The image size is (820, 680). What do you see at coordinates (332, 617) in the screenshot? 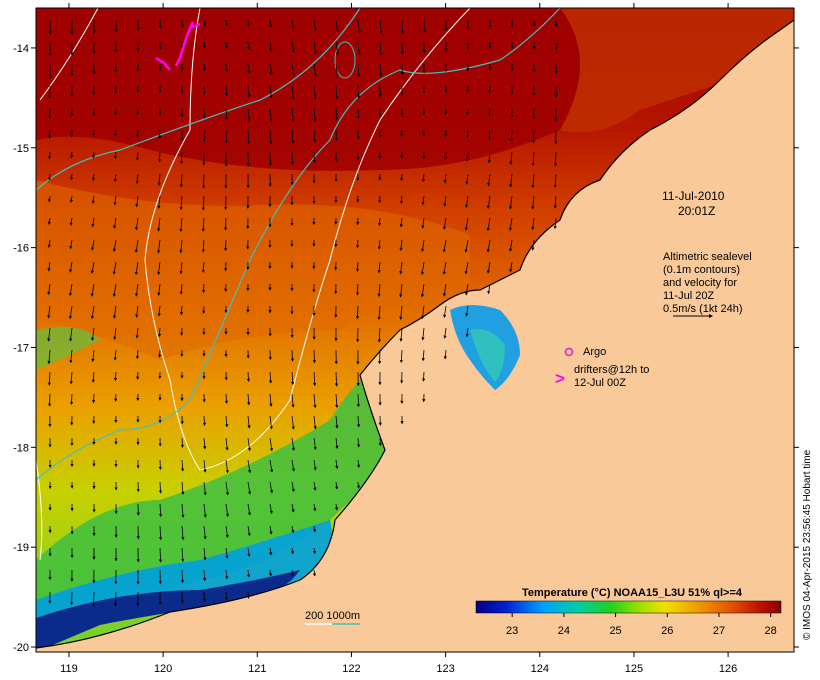
I see `contour-legend: 200 1000m` at bounding box center [332, 617].